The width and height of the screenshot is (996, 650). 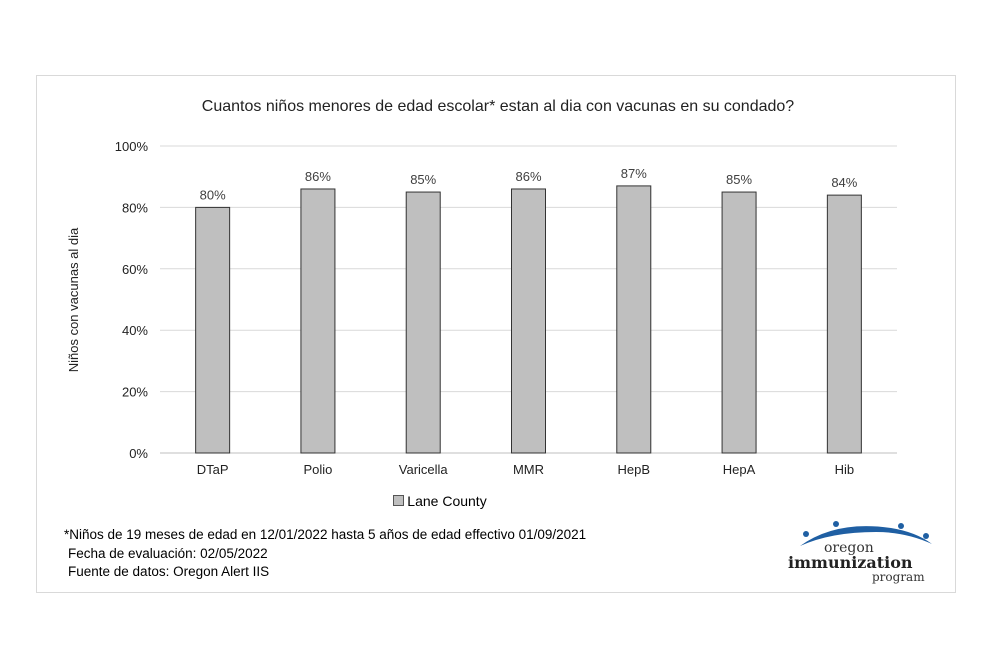 I want to click on x-tick-label: MMR, so click(x=528, y=469).